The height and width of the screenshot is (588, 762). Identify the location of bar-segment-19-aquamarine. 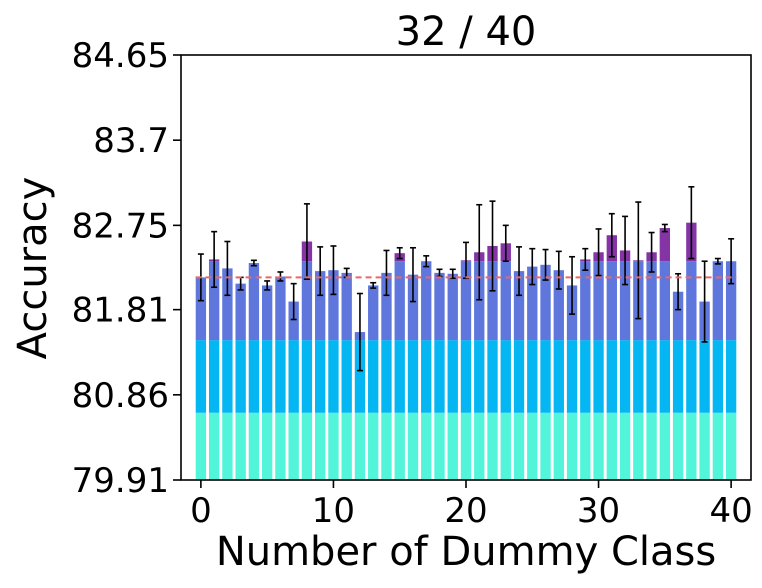
(452, 446).